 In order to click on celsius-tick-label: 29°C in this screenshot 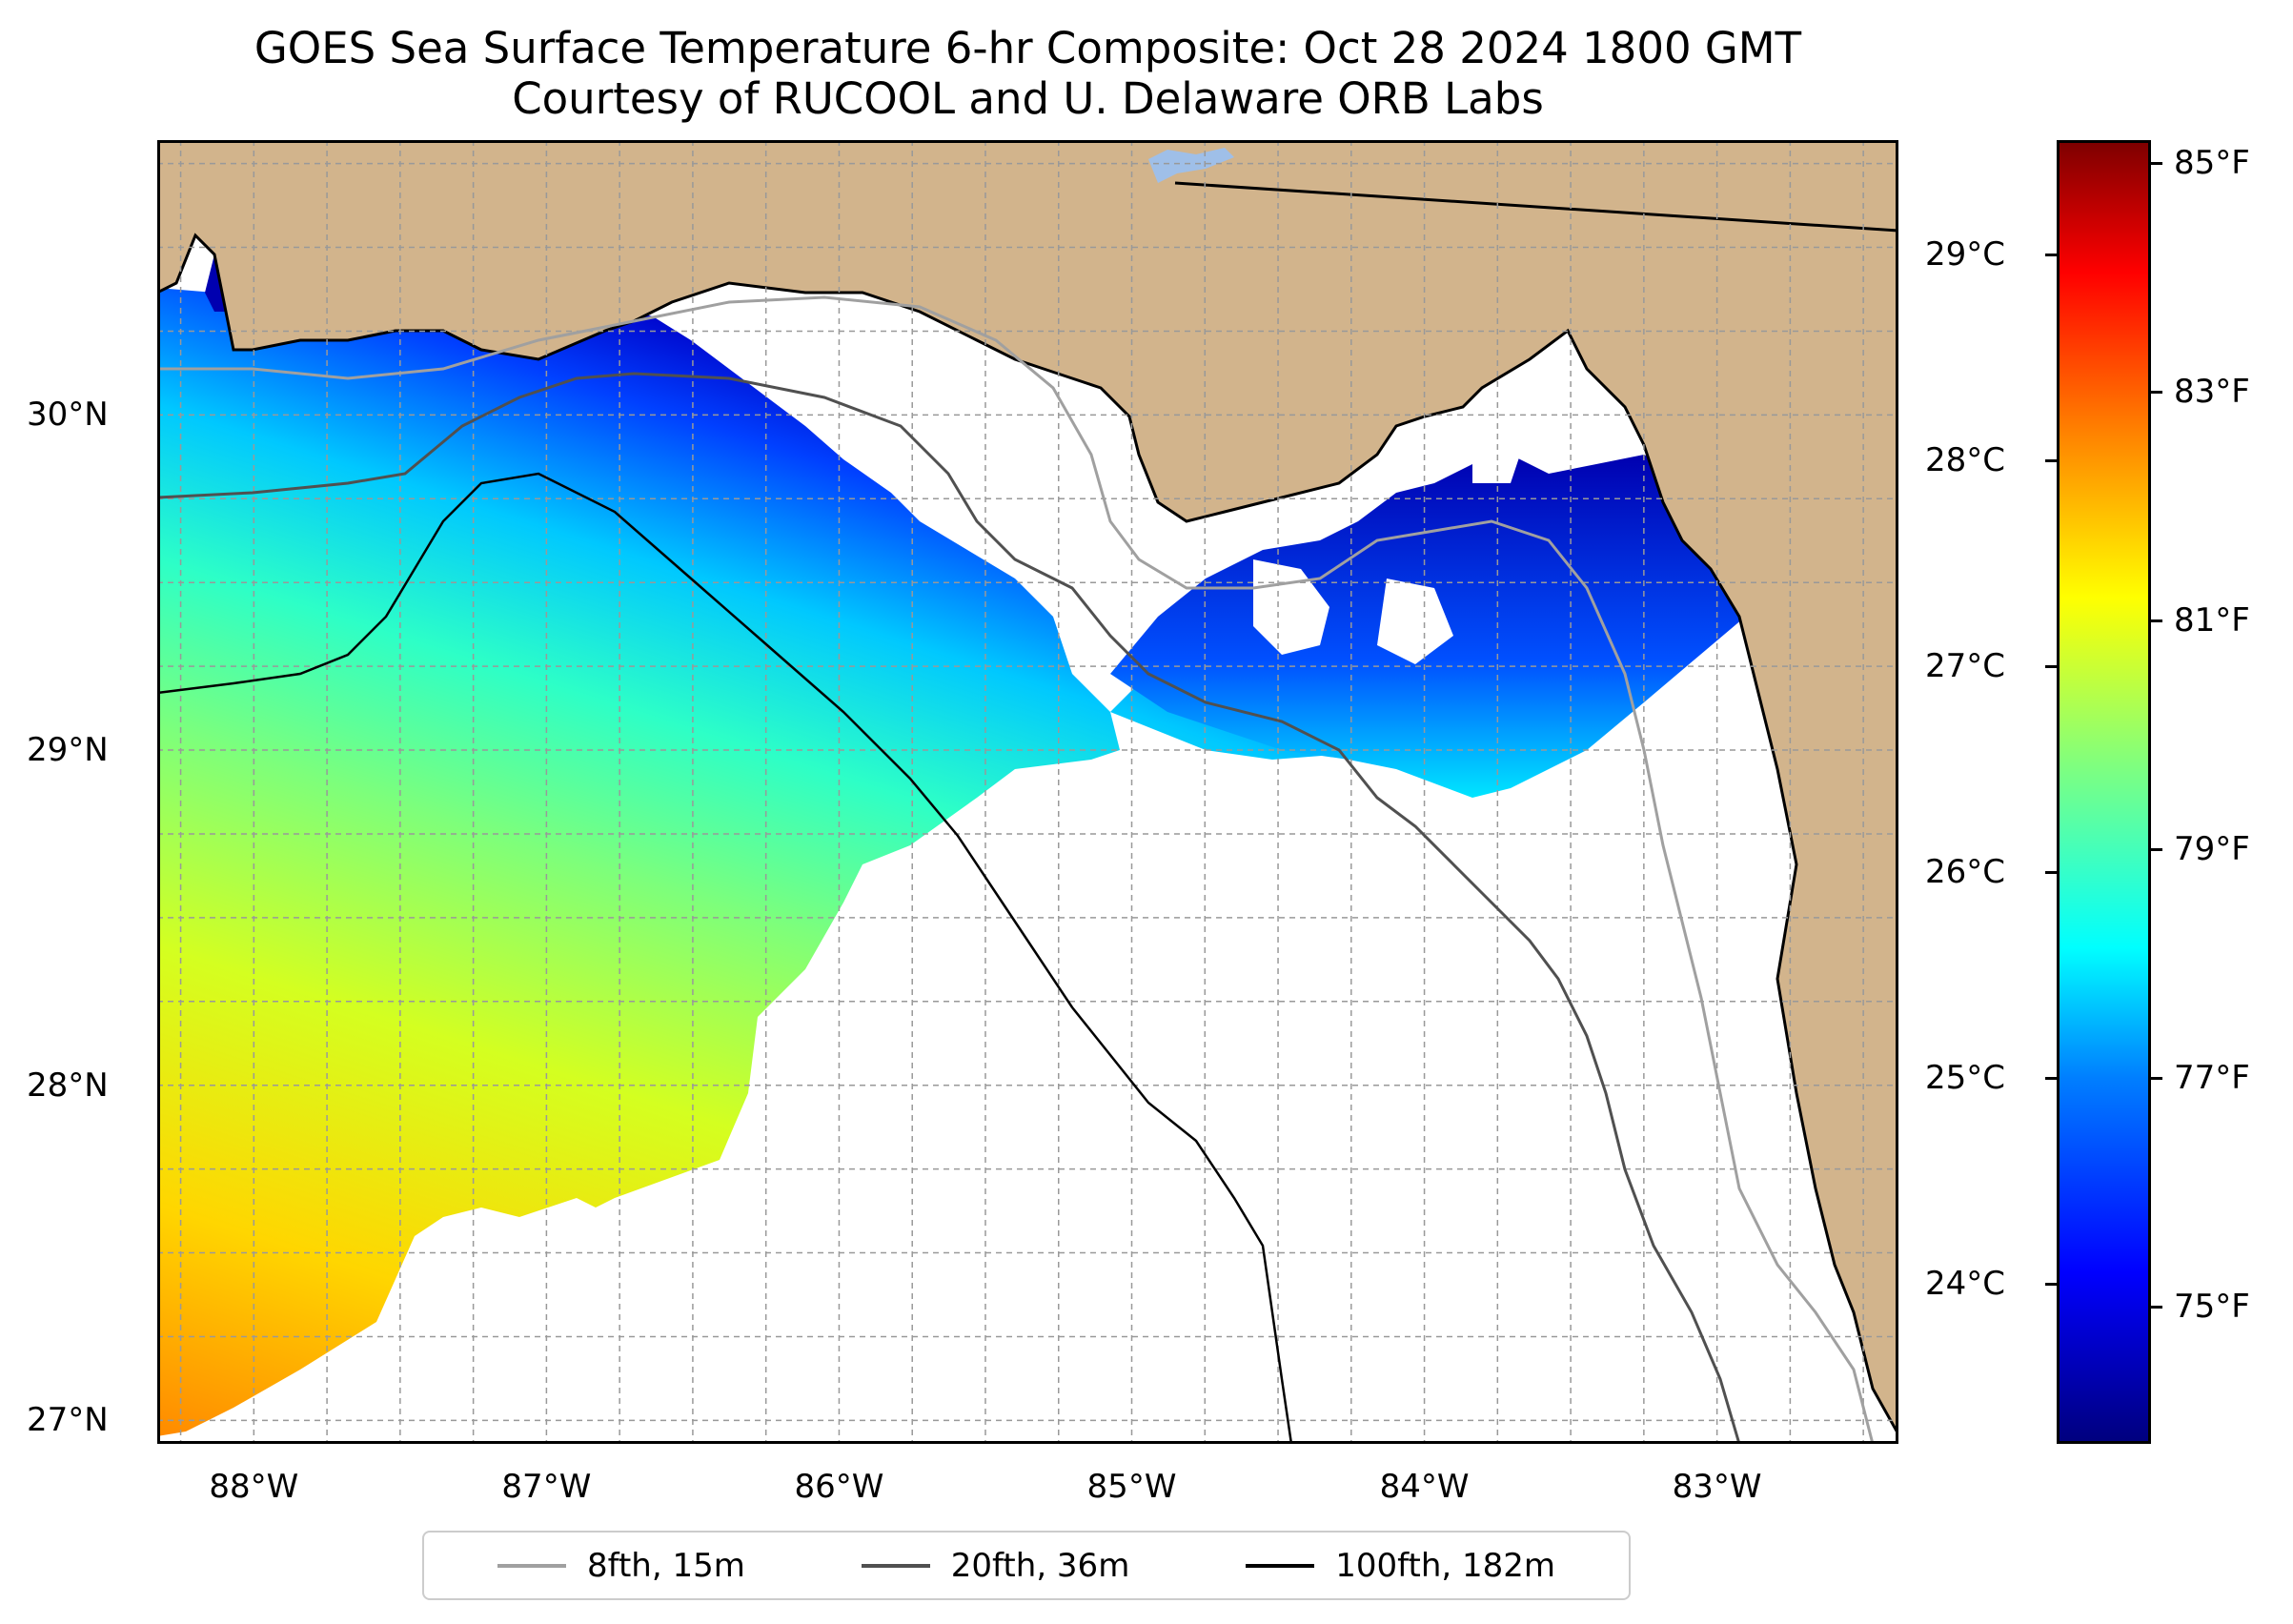, I will do `click(1966, 254)`.